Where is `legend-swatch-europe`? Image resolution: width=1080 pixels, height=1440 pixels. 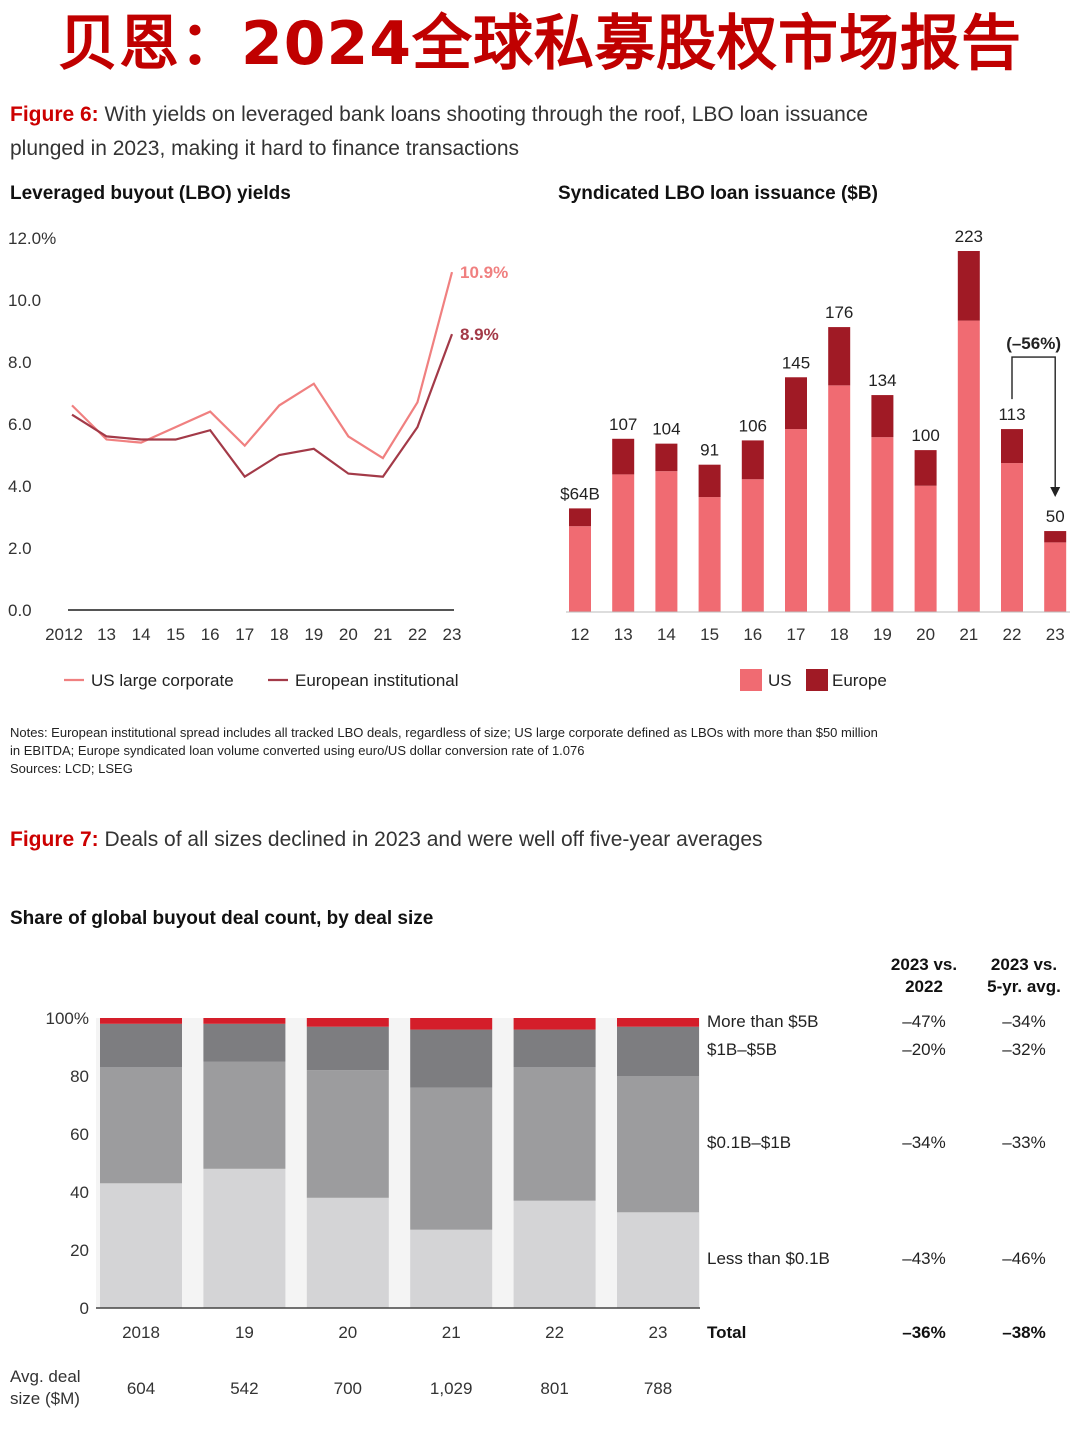 legend-swatch-europe is located at coordinates (817, 680).